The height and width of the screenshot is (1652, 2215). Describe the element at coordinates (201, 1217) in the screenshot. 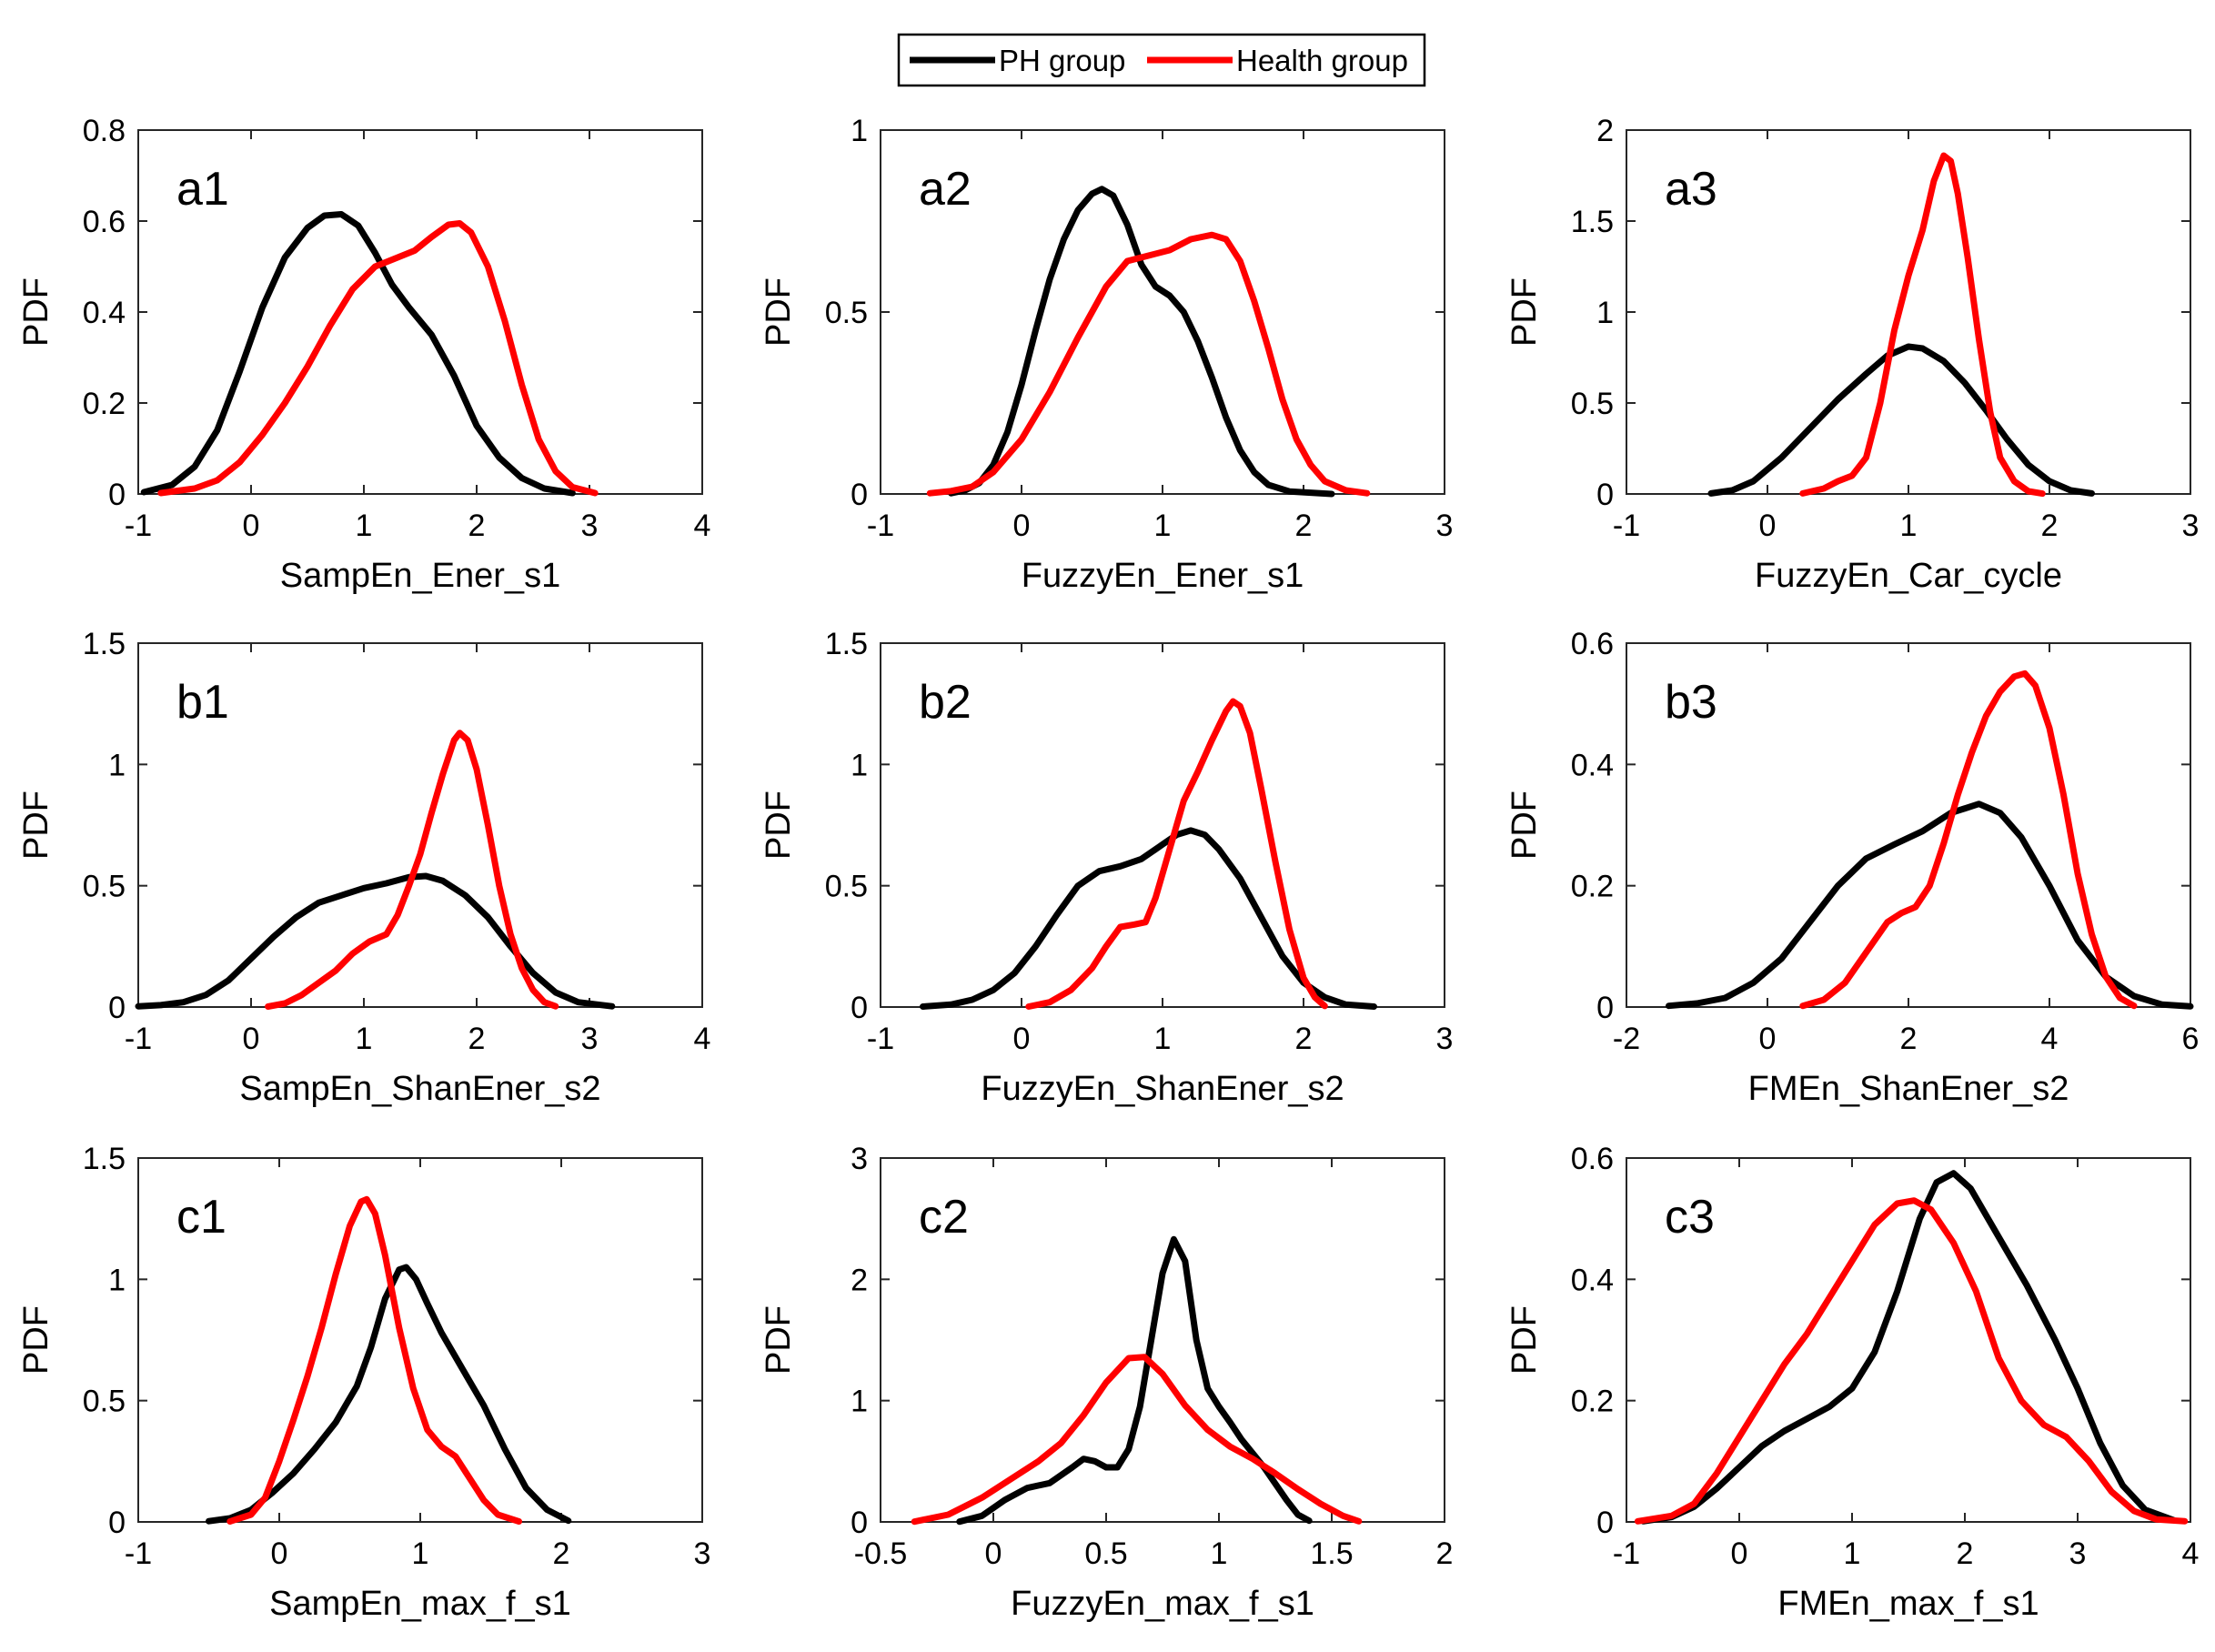

I see `panel-label: c1` at that location.